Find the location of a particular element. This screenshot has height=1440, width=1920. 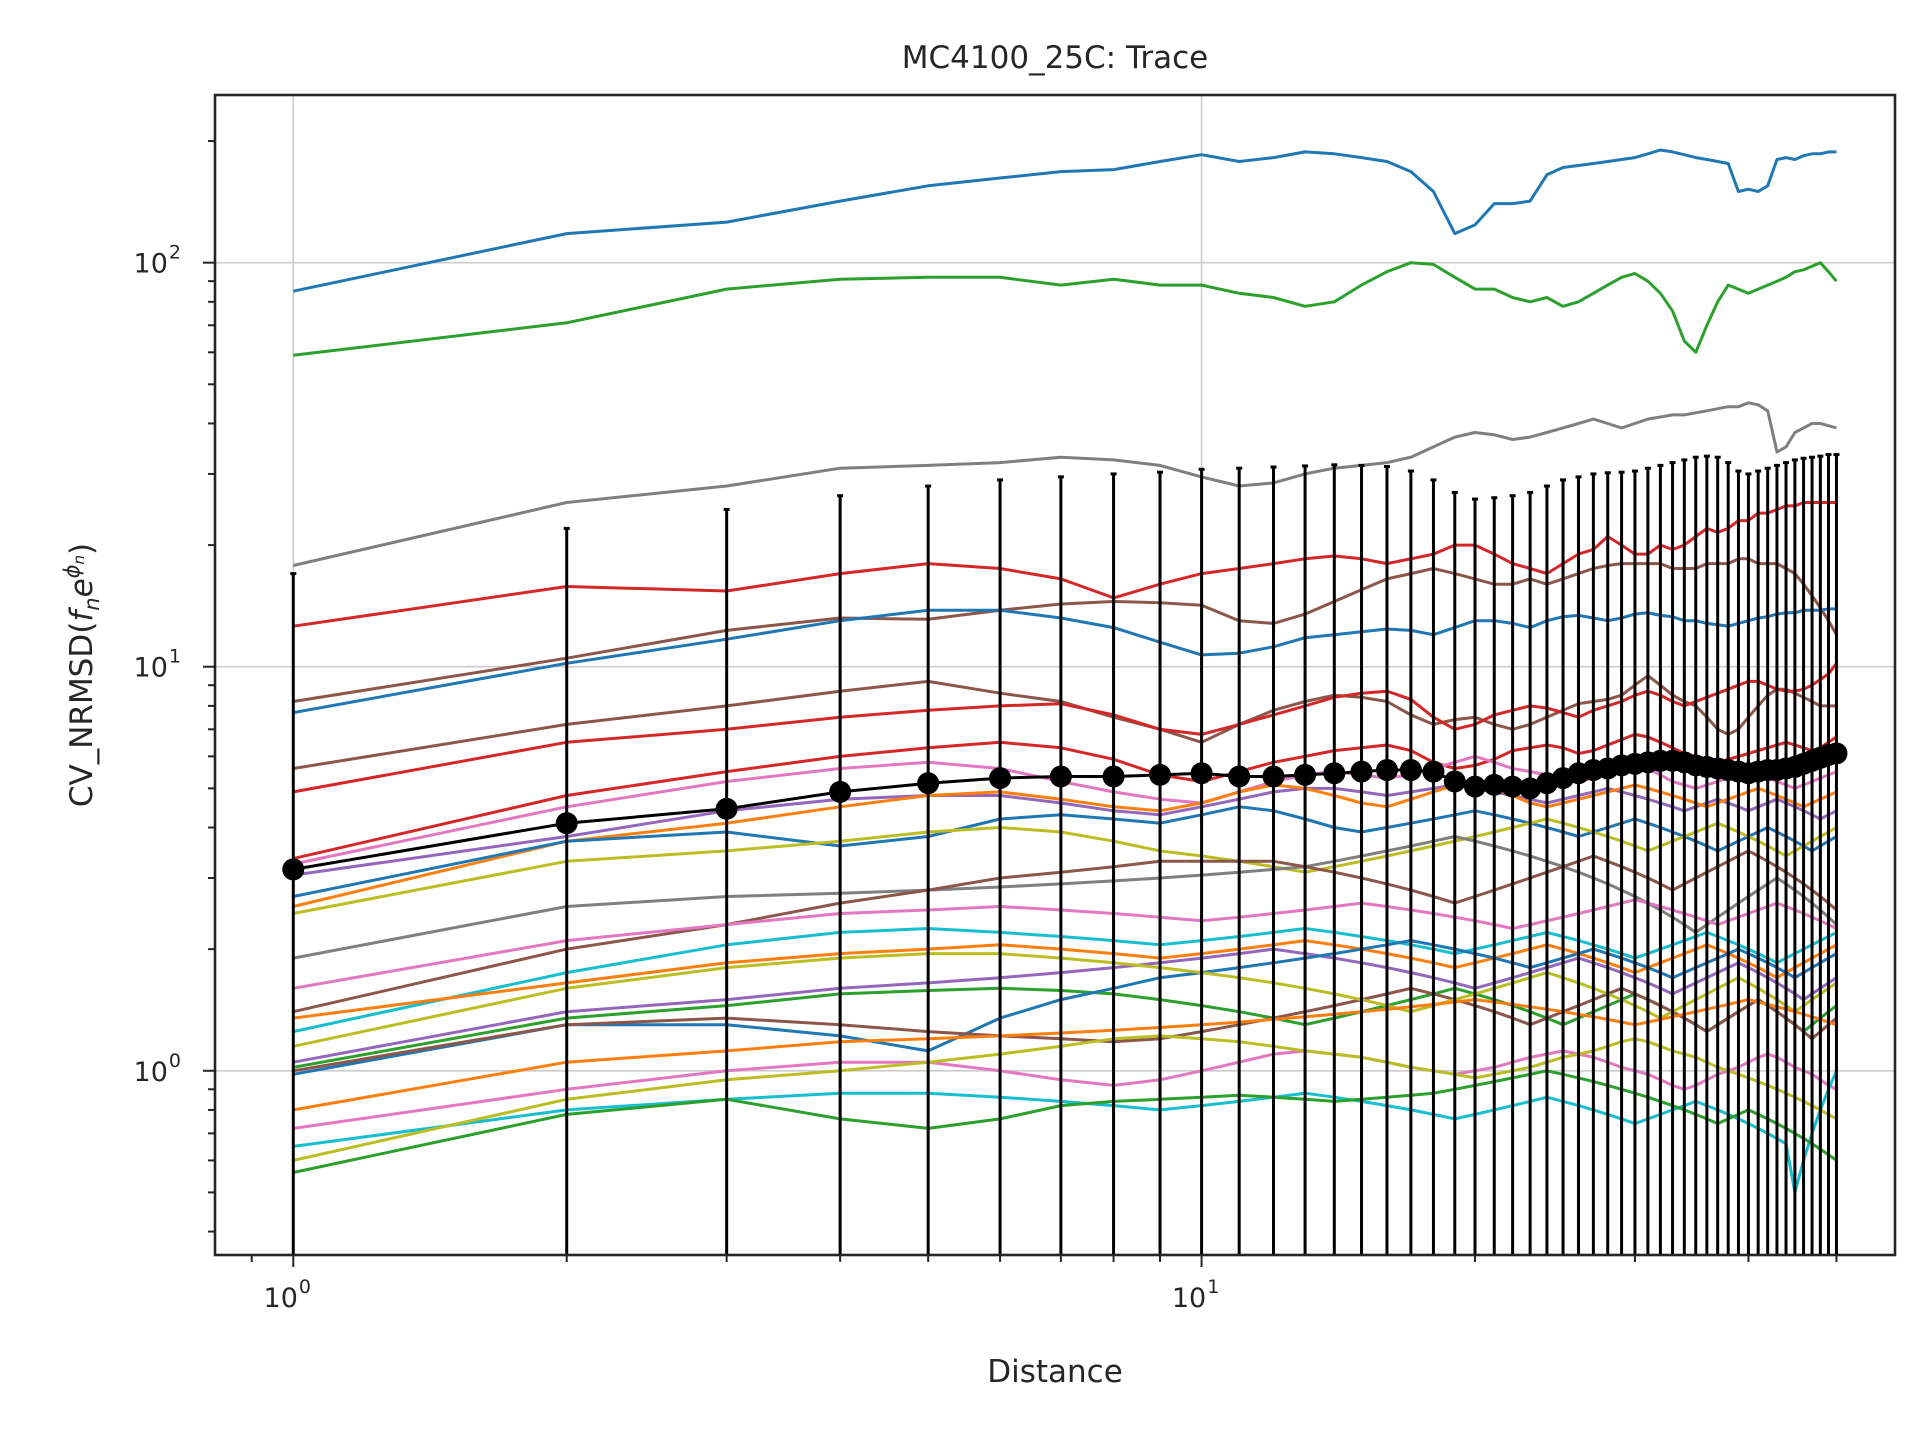

y-tick-exponent: 2 is located at coordinates (175, 253).